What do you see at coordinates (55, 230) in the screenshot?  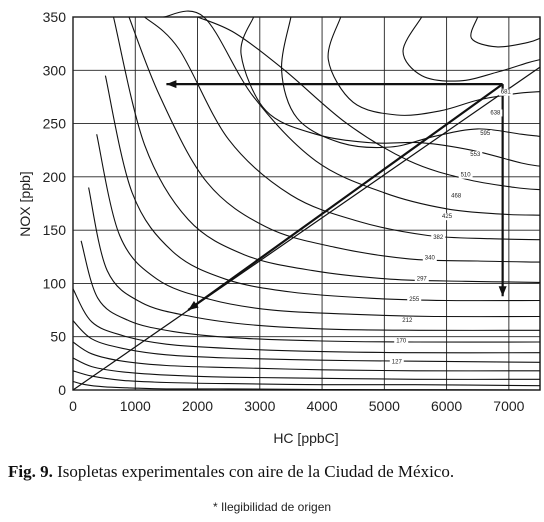 I see `y-tick-label: 150` at bounding box center [55, 230].